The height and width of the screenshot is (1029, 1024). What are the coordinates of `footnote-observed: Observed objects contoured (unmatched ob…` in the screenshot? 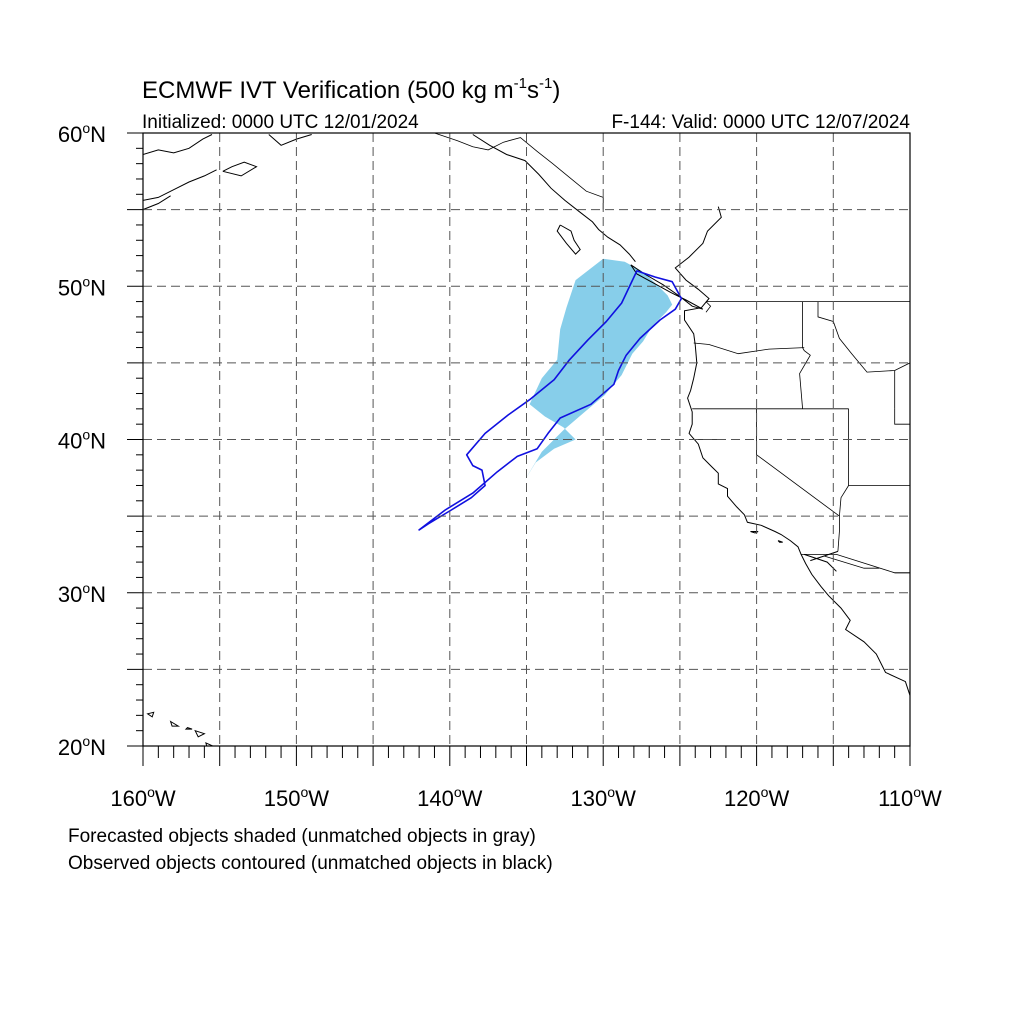 It's located at (310, 863).